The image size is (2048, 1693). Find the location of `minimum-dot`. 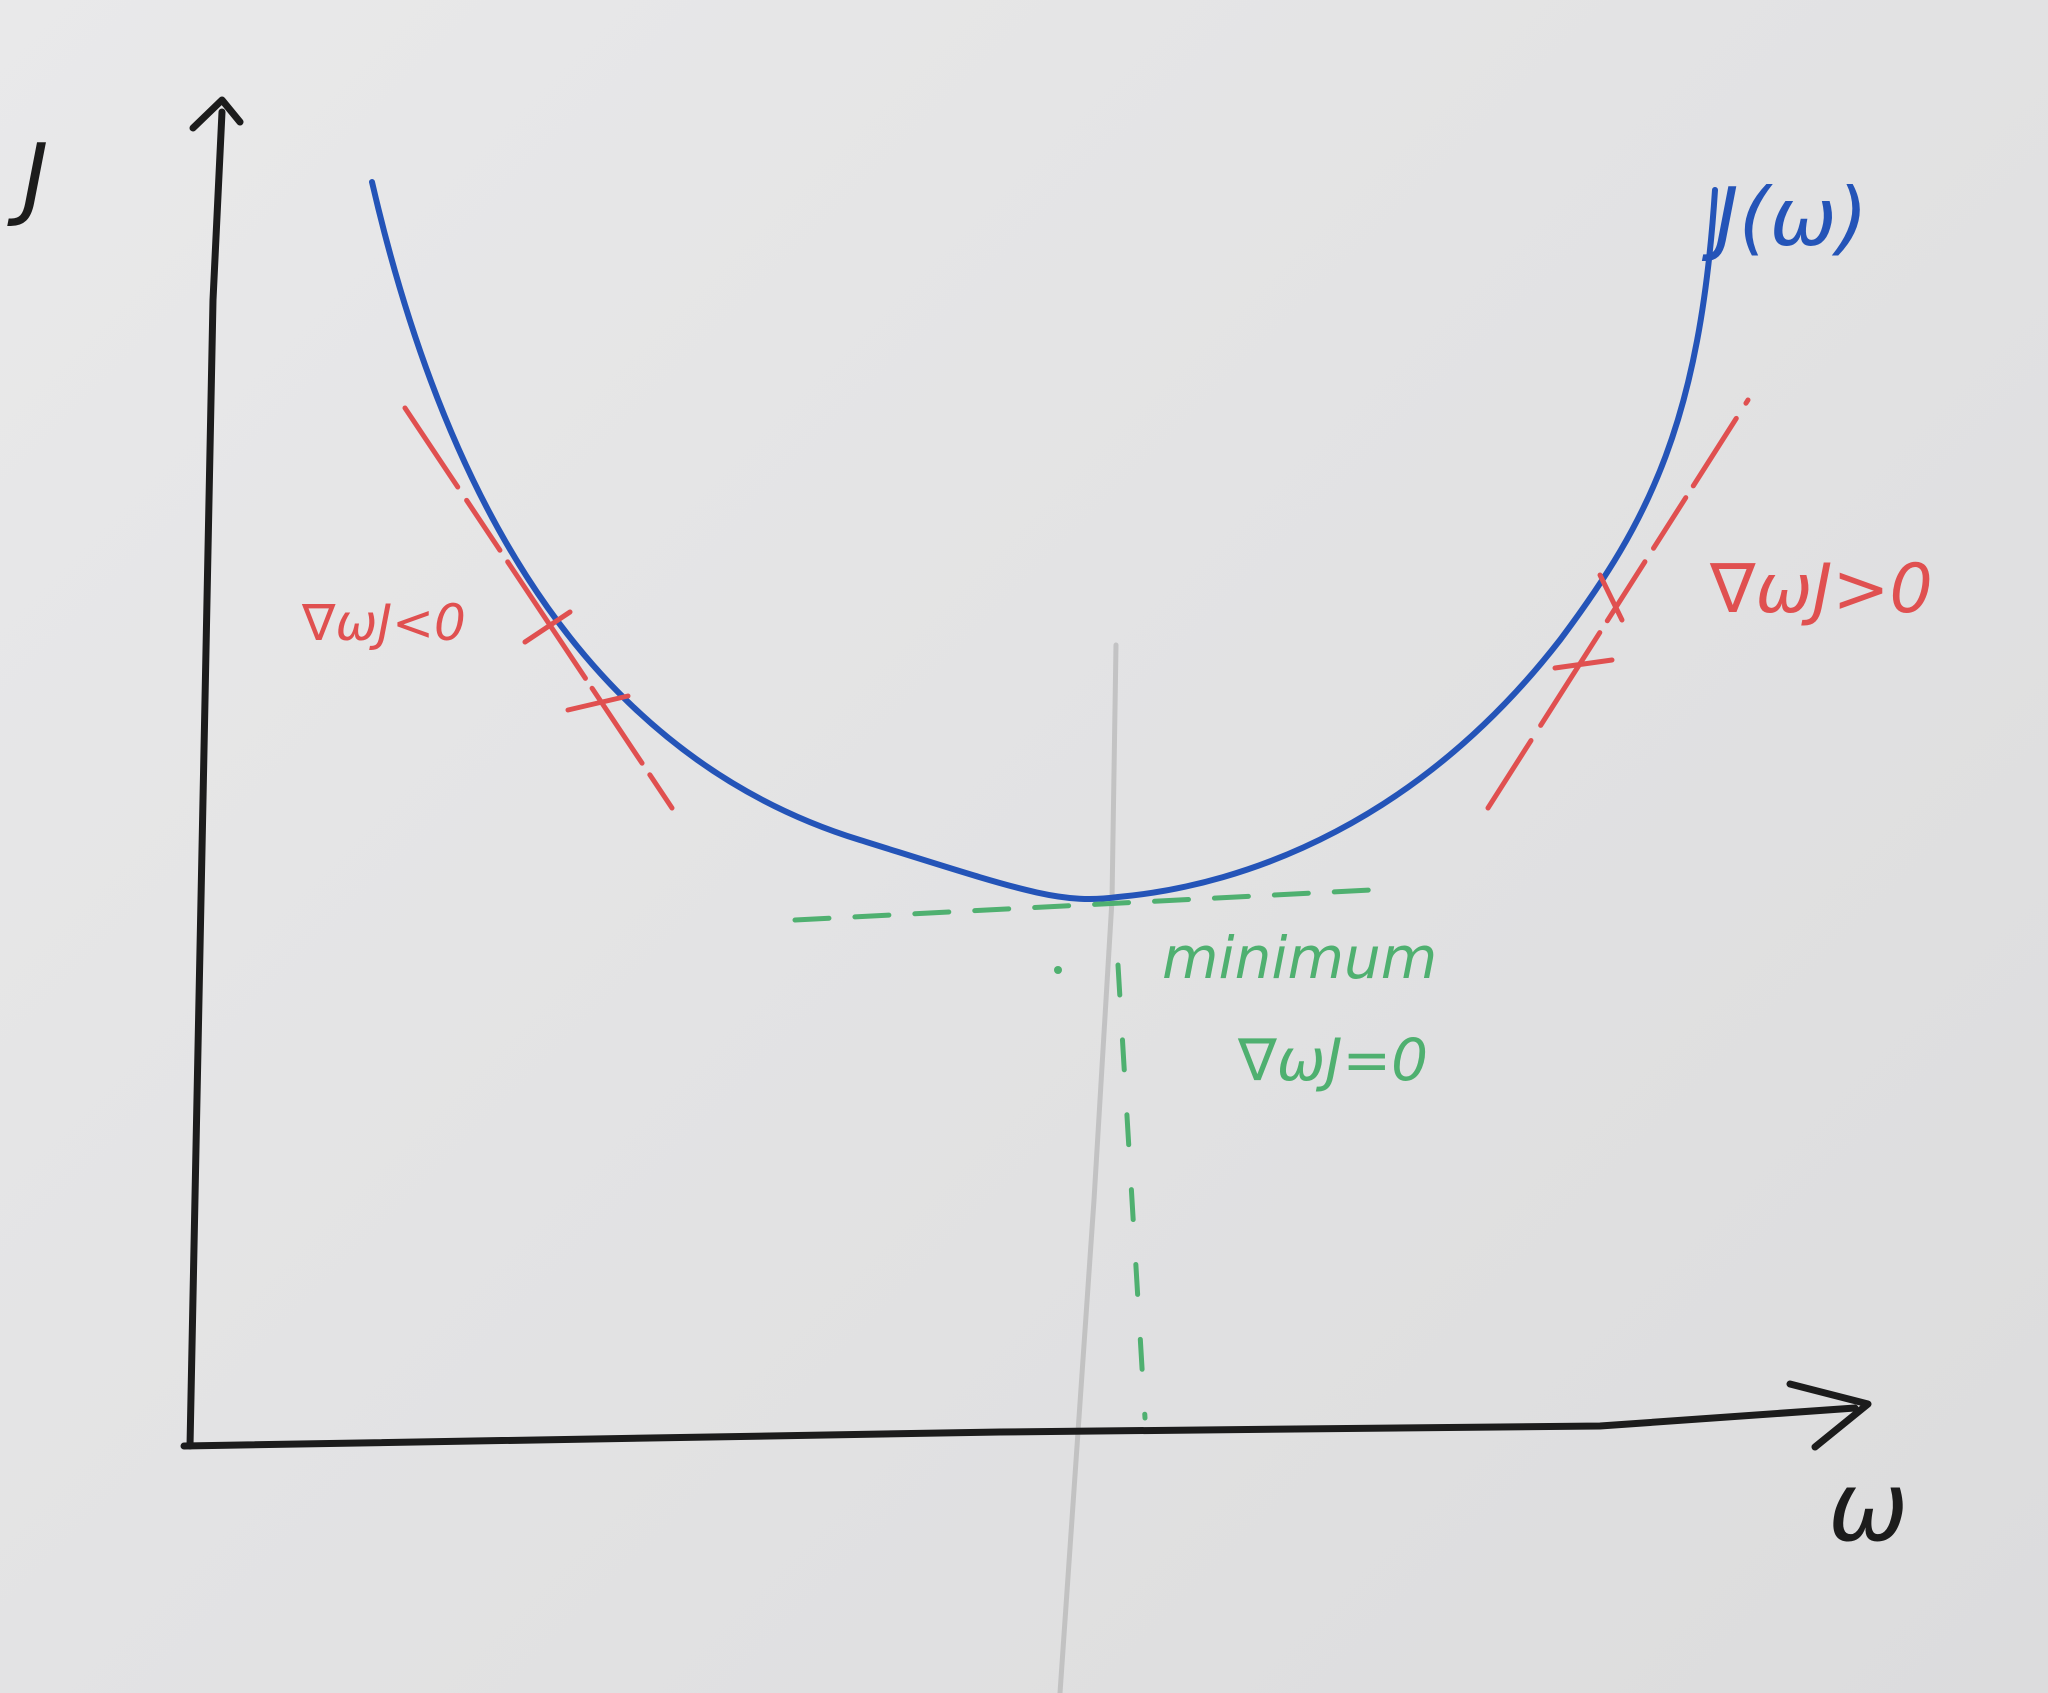

minimum-dot is located at coordinates (1058, 970).